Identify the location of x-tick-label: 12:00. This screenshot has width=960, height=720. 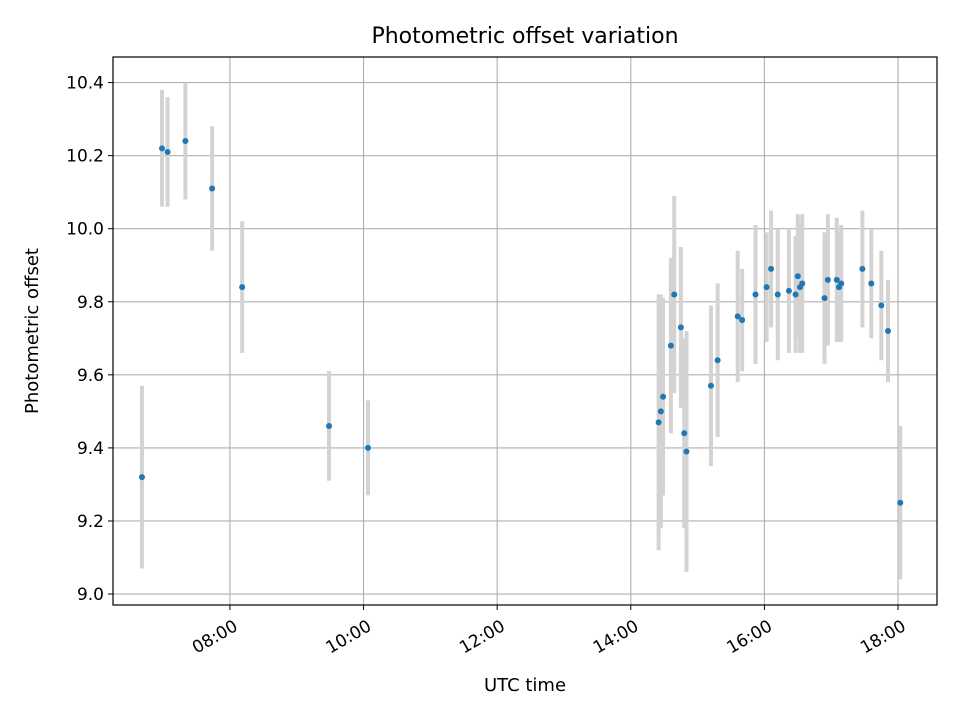
(482, 637).